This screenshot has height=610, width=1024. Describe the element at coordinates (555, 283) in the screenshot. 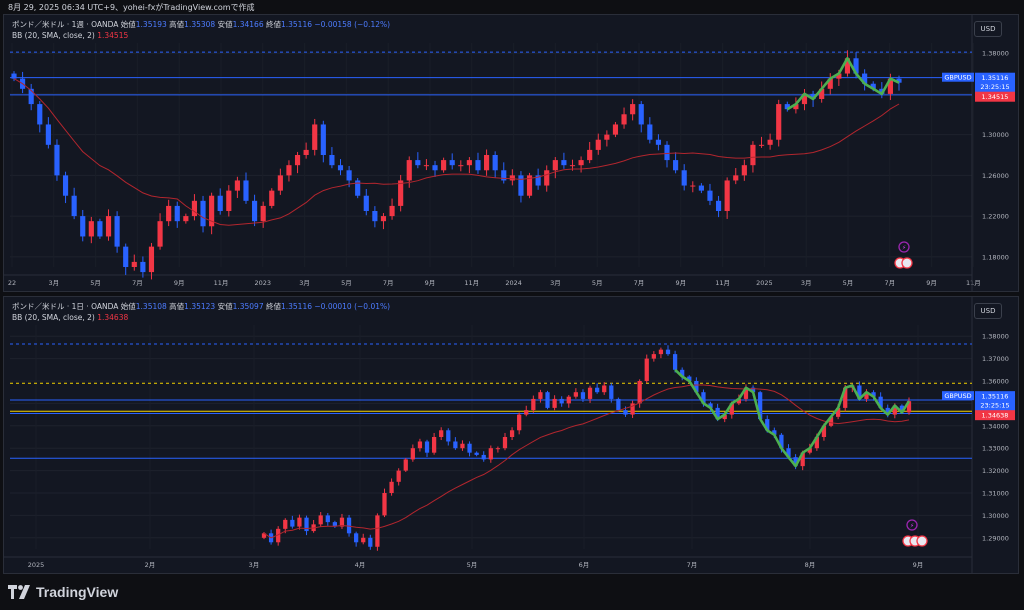

I see `time-axis-label: 3月` at that location.